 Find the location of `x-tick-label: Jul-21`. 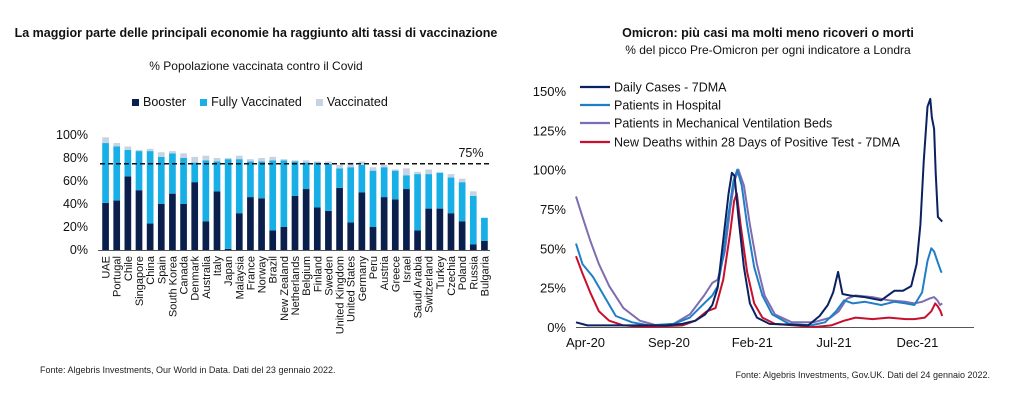

x-tick-label: Jul-21 is located at coordinates (833, 342).